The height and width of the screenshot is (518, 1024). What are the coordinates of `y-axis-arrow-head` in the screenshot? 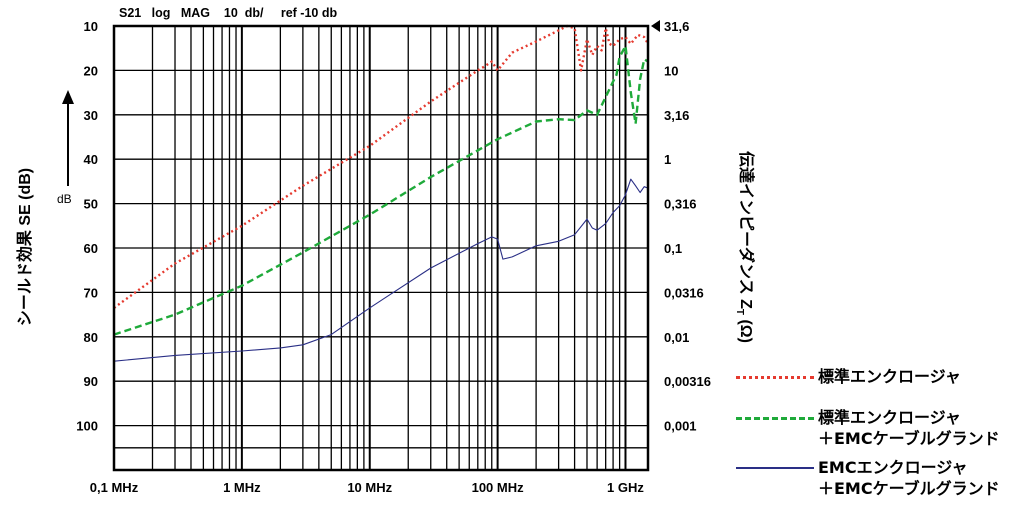 It's located at (68, 97).